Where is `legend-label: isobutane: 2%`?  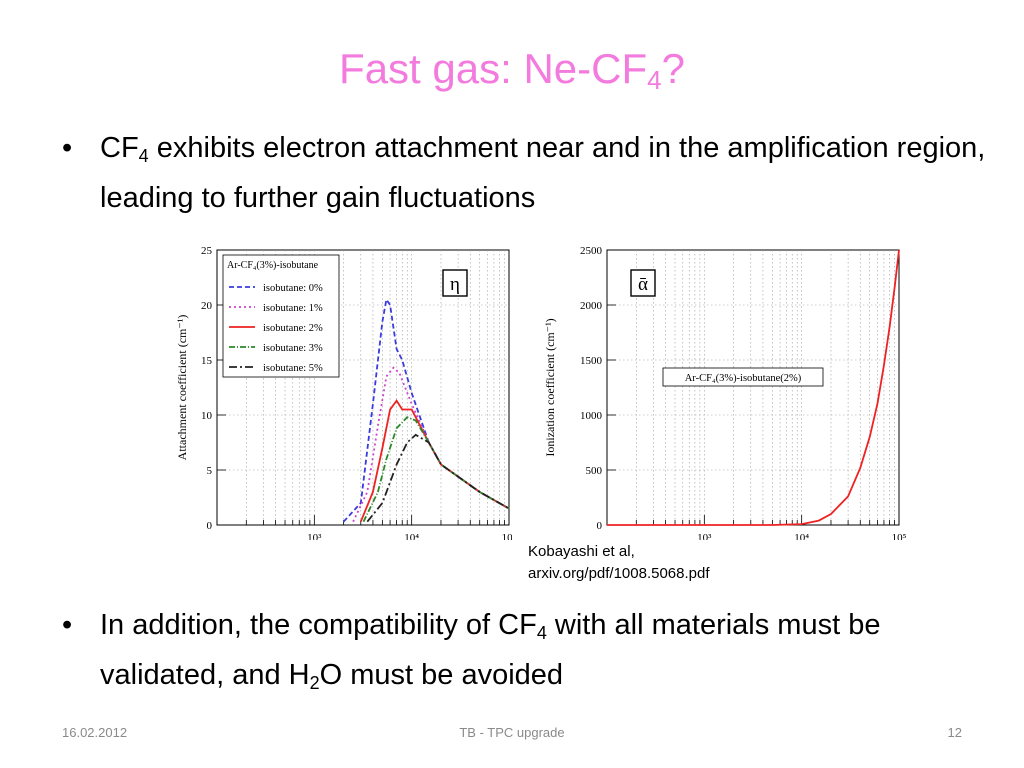
legend-label: isobutane: 2% is located at coordinates (293, 328).